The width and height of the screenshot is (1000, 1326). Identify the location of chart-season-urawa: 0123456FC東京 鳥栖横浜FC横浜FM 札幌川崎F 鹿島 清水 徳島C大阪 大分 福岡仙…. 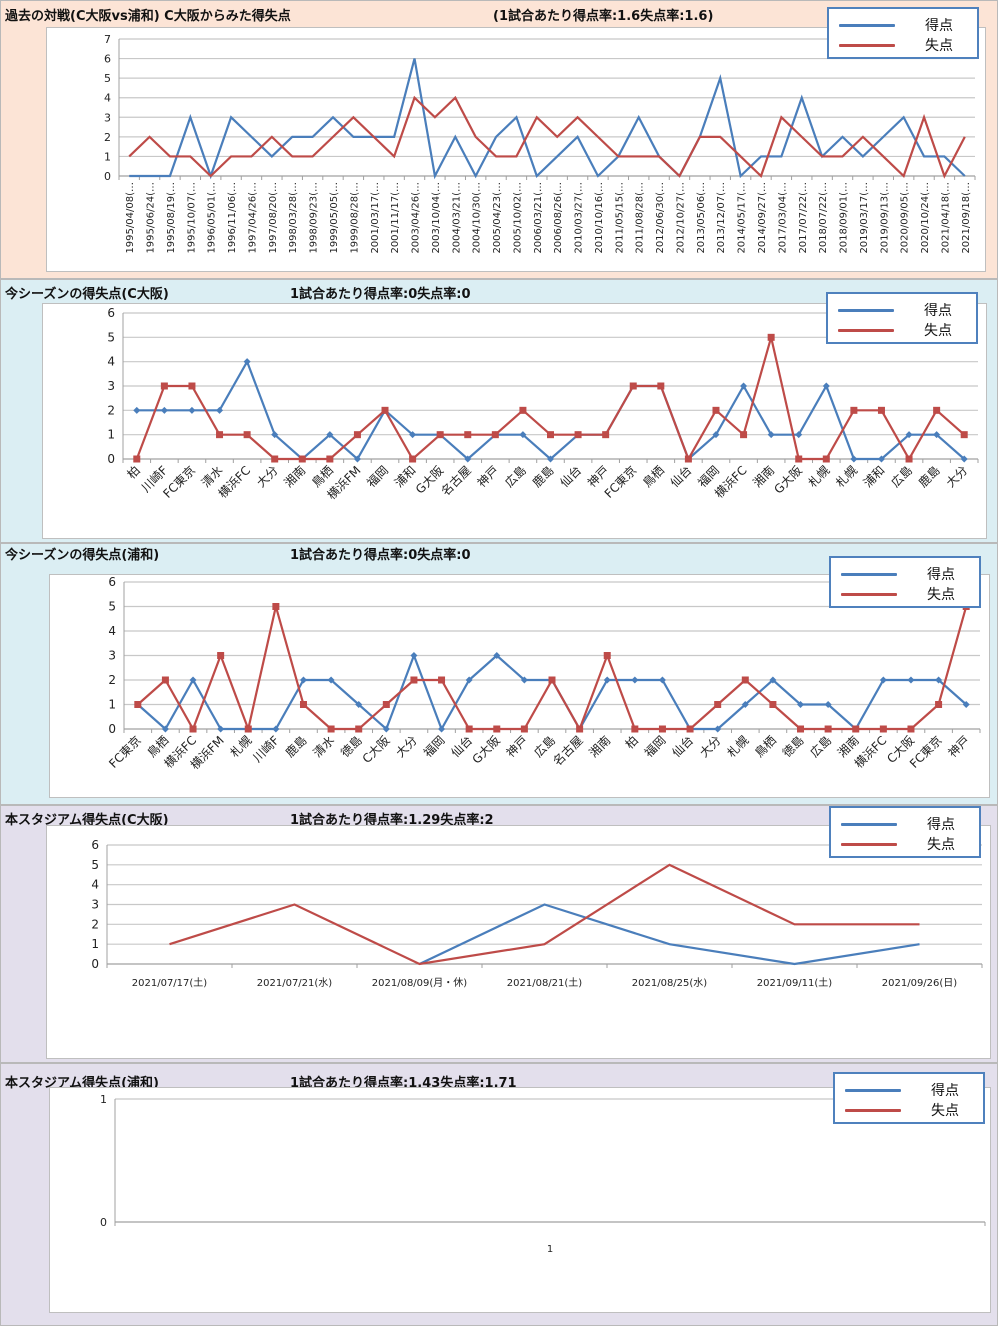
(543, 673).